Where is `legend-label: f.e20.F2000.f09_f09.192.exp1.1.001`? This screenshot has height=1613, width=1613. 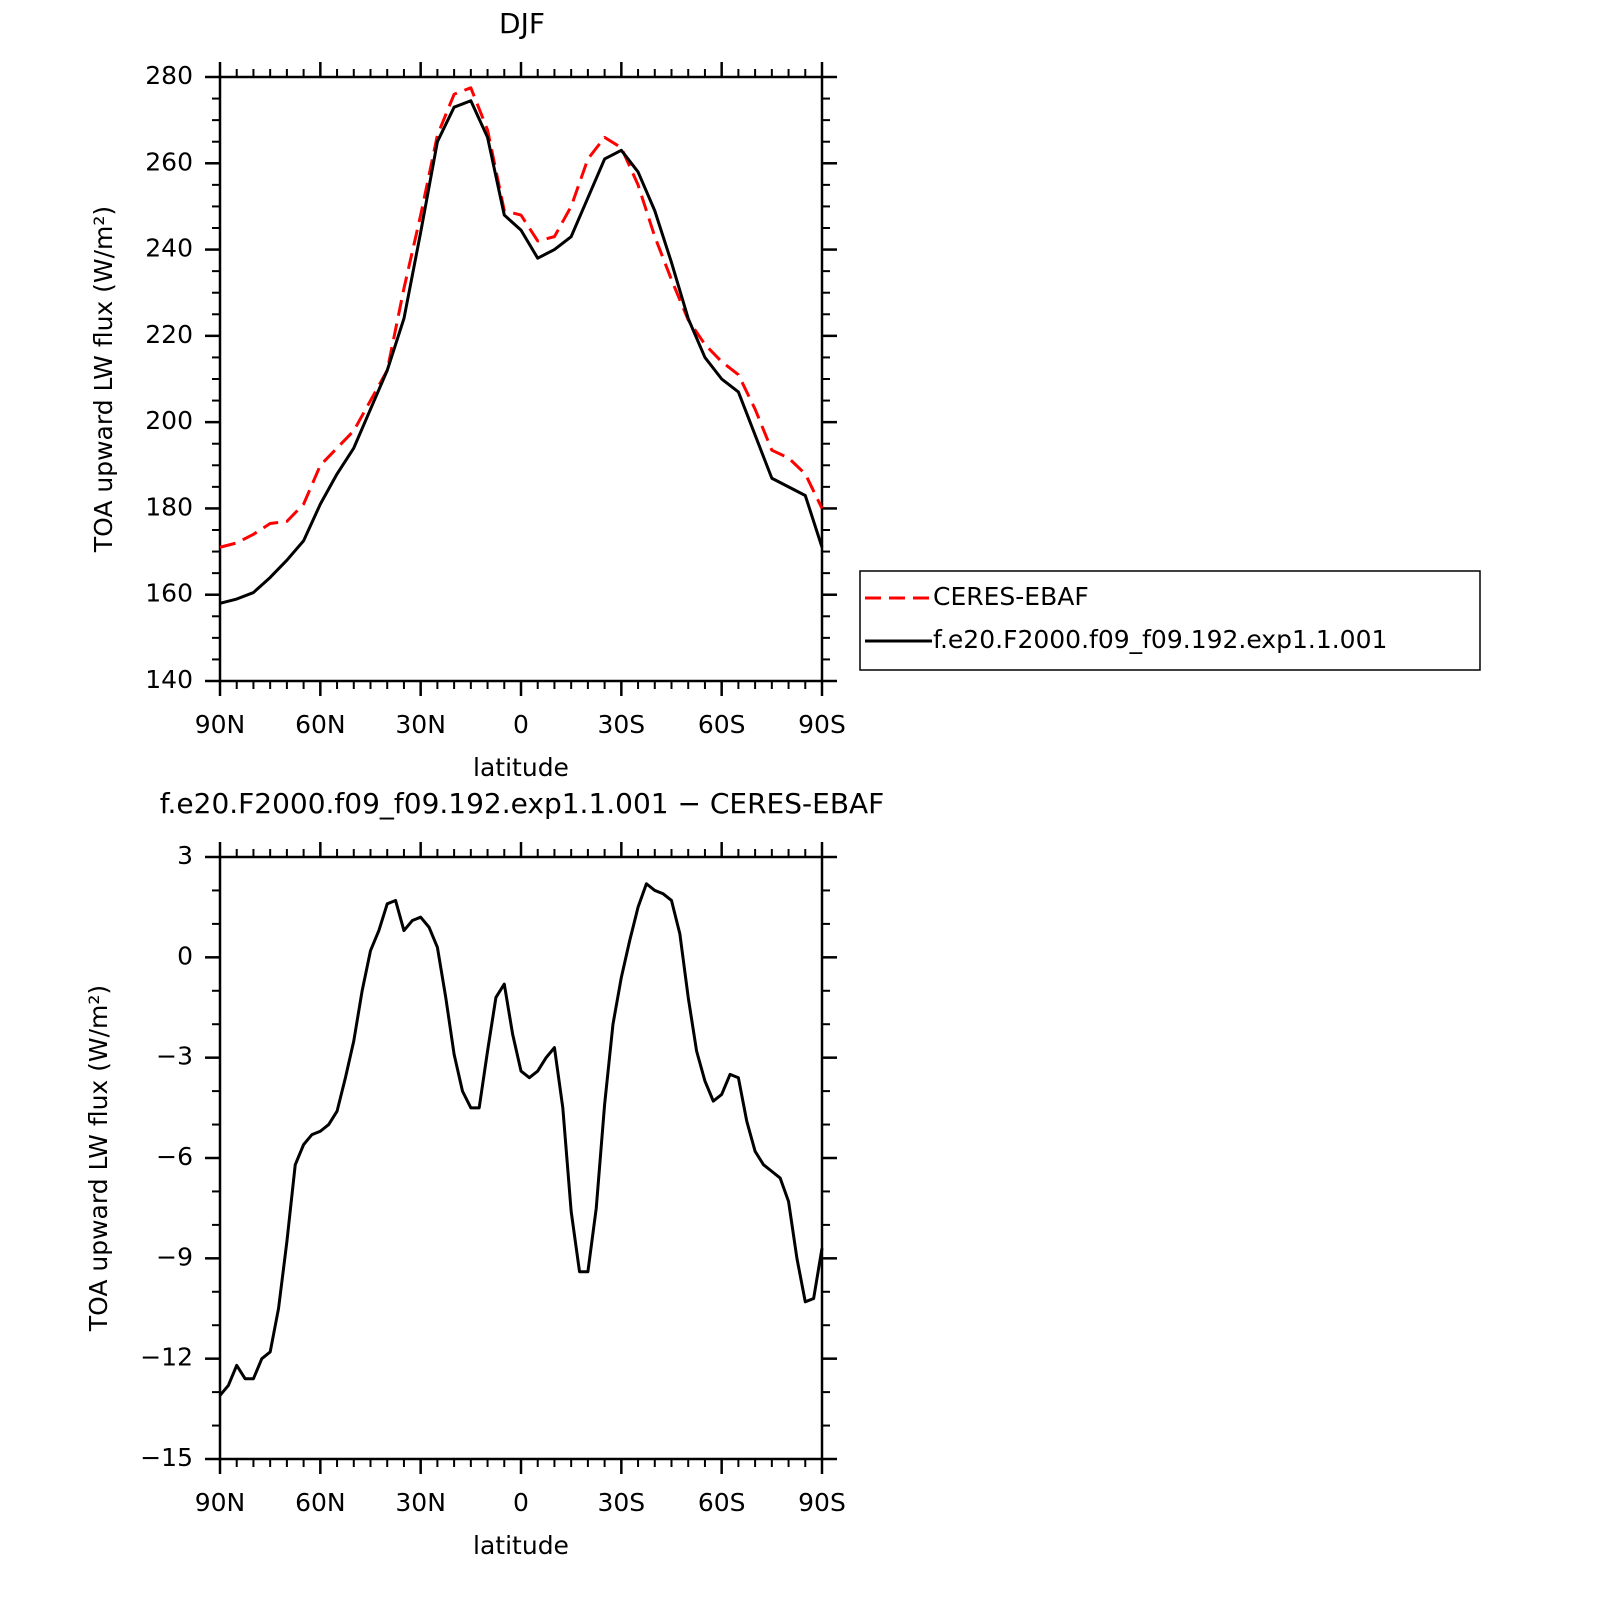
legend-label: f.e20.F2000.f09_f09.192.exp1.1.001 is located at coordinates (1160, 639).